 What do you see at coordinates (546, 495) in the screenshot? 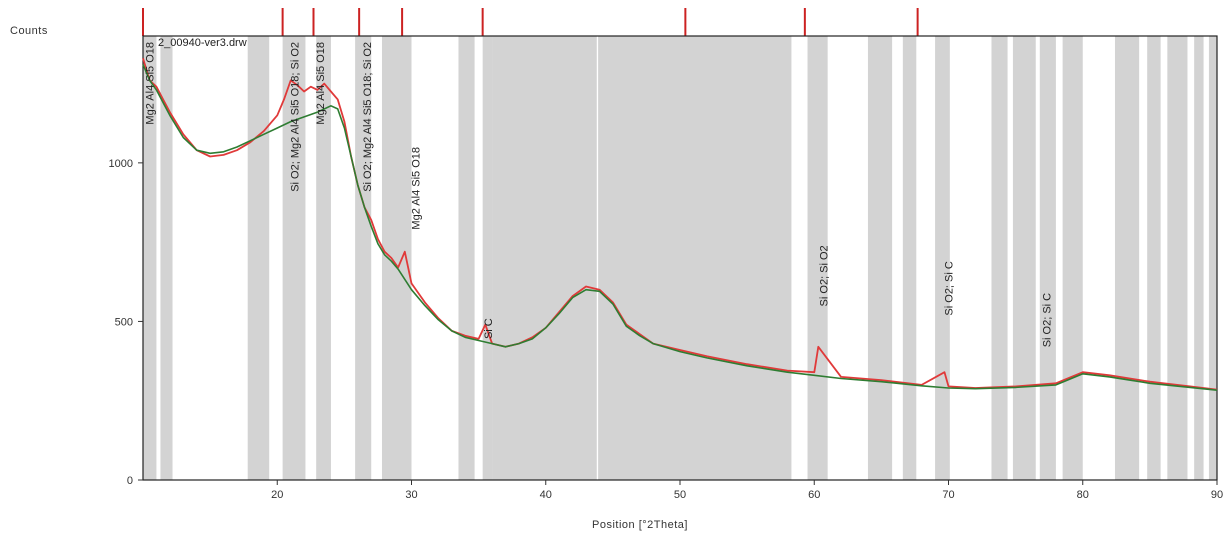
I see `x-tick-label-2: 40` at bounding box center [546, 495].